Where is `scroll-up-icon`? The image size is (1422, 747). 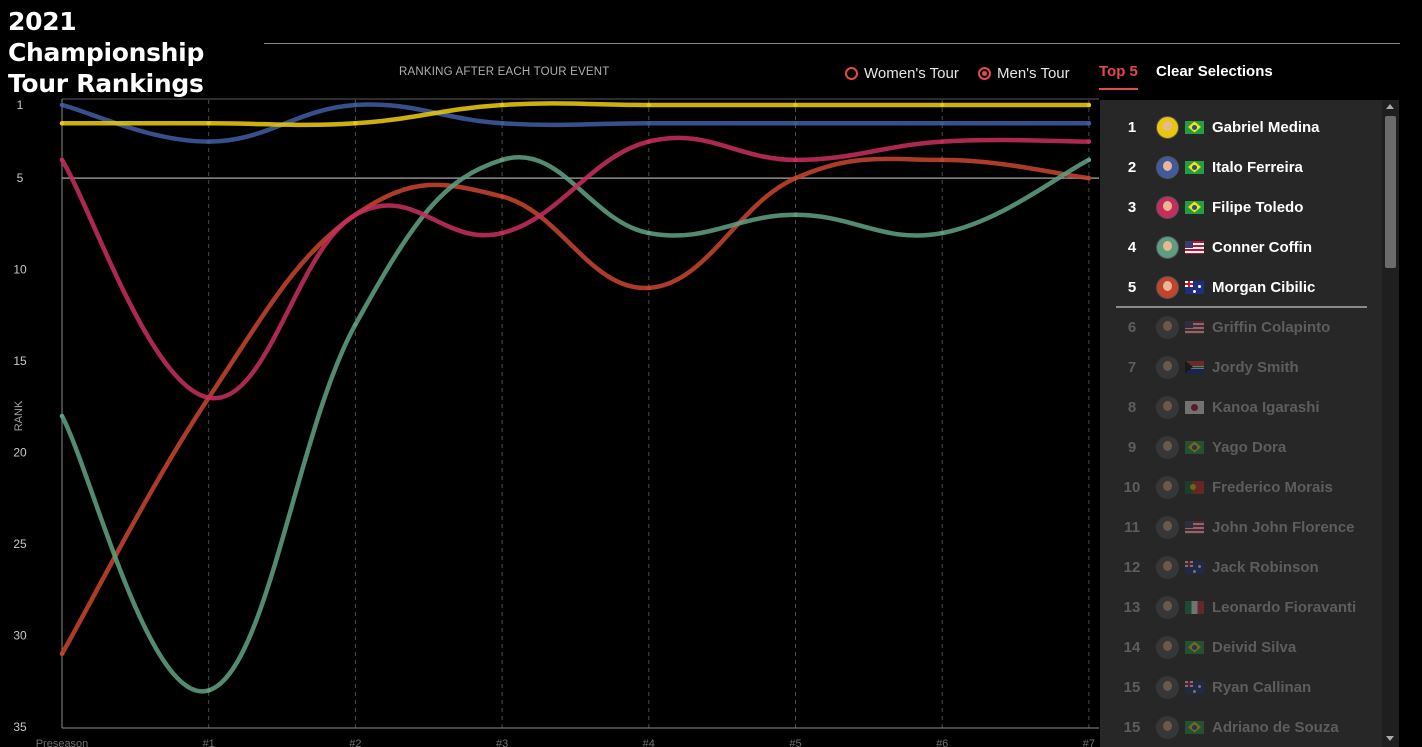
scroll-up-icon is located at coordinates (1390, 106).